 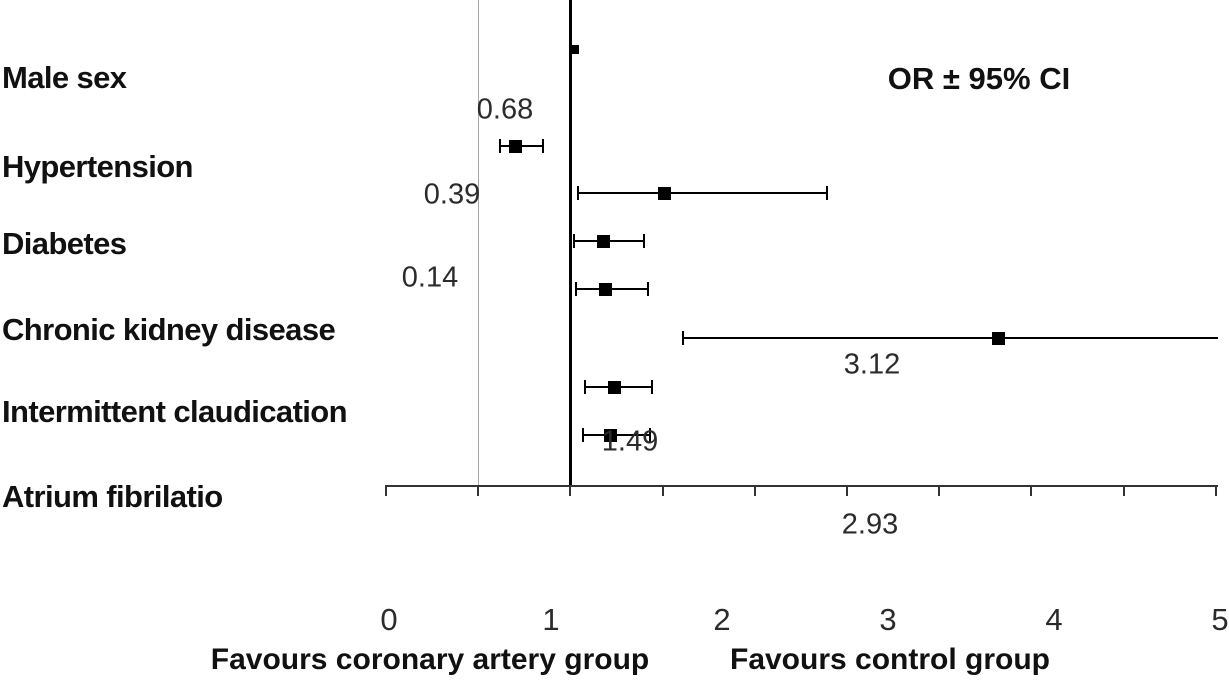 I want to click on or-annotation-6: 2.93, so click(x=870, y=524).